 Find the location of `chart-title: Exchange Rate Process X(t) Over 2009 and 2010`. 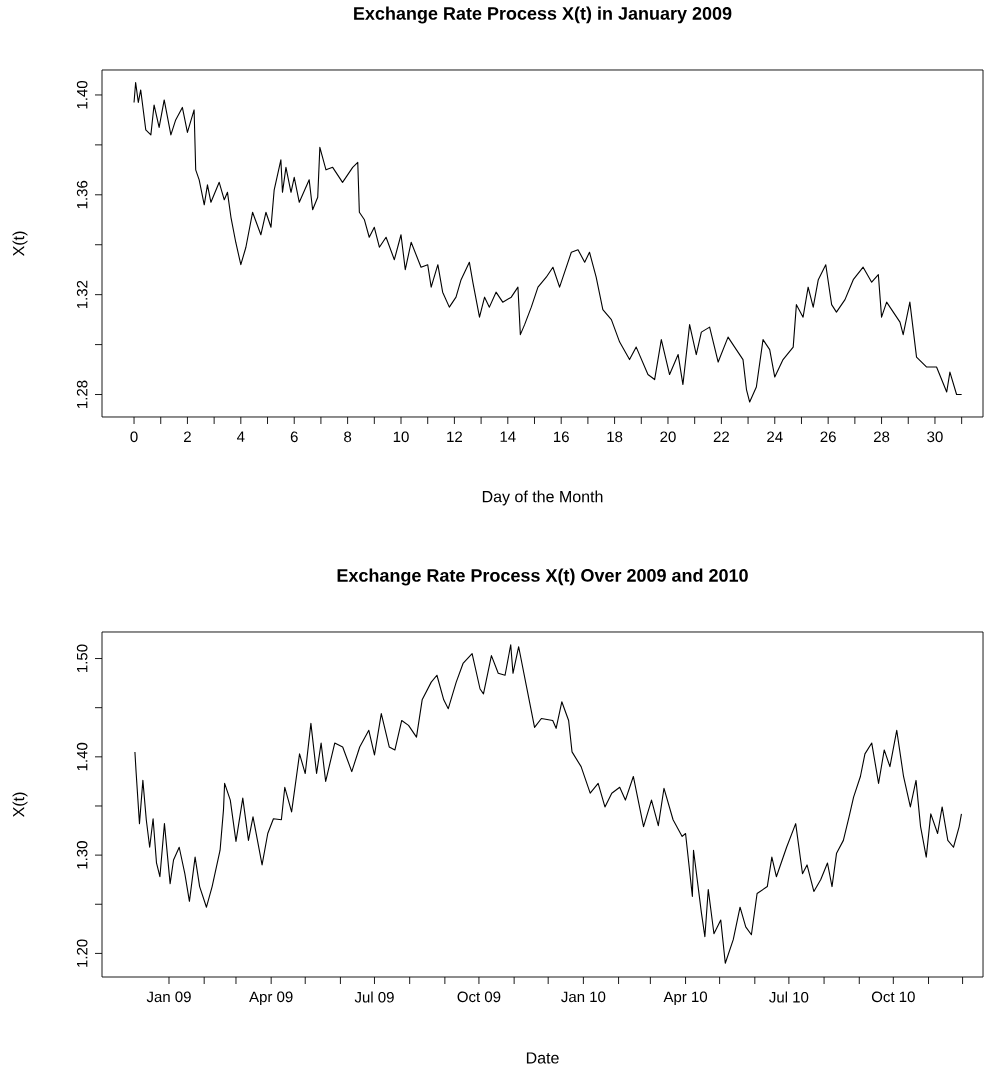

chart-title: Exchange Rate Process X(t) Over 2009 and 2010 is located at coordinates (542, 577).